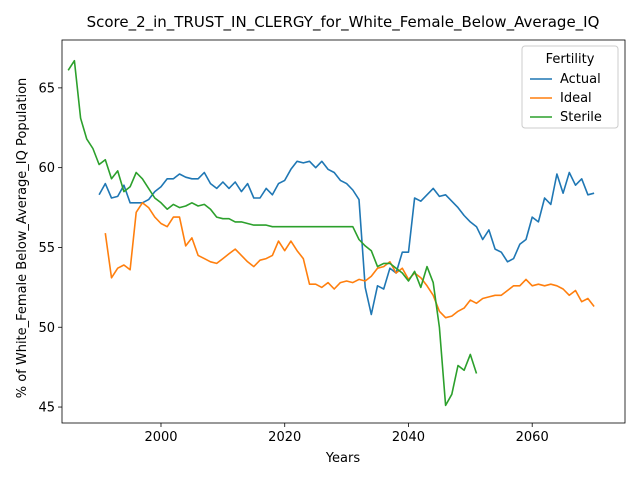 Image resolution: width=640 pixels, height=480 pixels. Describe the element at coordinates (46, 328) in the screenshot. I see `y-tick-label: 50` at that location.